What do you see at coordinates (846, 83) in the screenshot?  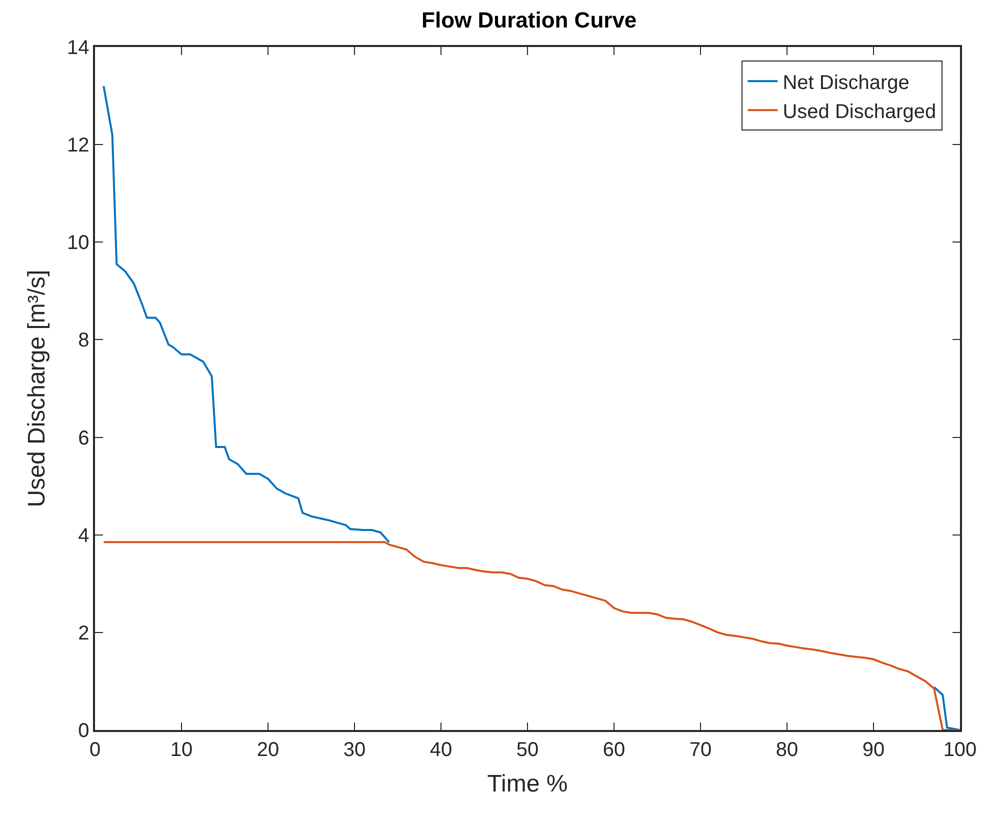 I see `legend-label: Net Discharge` at bounding box center [846, 83].